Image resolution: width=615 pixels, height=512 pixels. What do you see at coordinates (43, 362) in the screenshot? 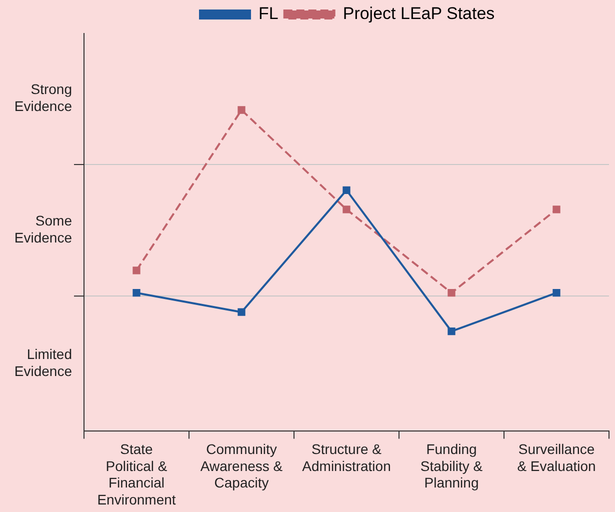
I see `text: Limited Evidence` at bounding box center [43, 362].